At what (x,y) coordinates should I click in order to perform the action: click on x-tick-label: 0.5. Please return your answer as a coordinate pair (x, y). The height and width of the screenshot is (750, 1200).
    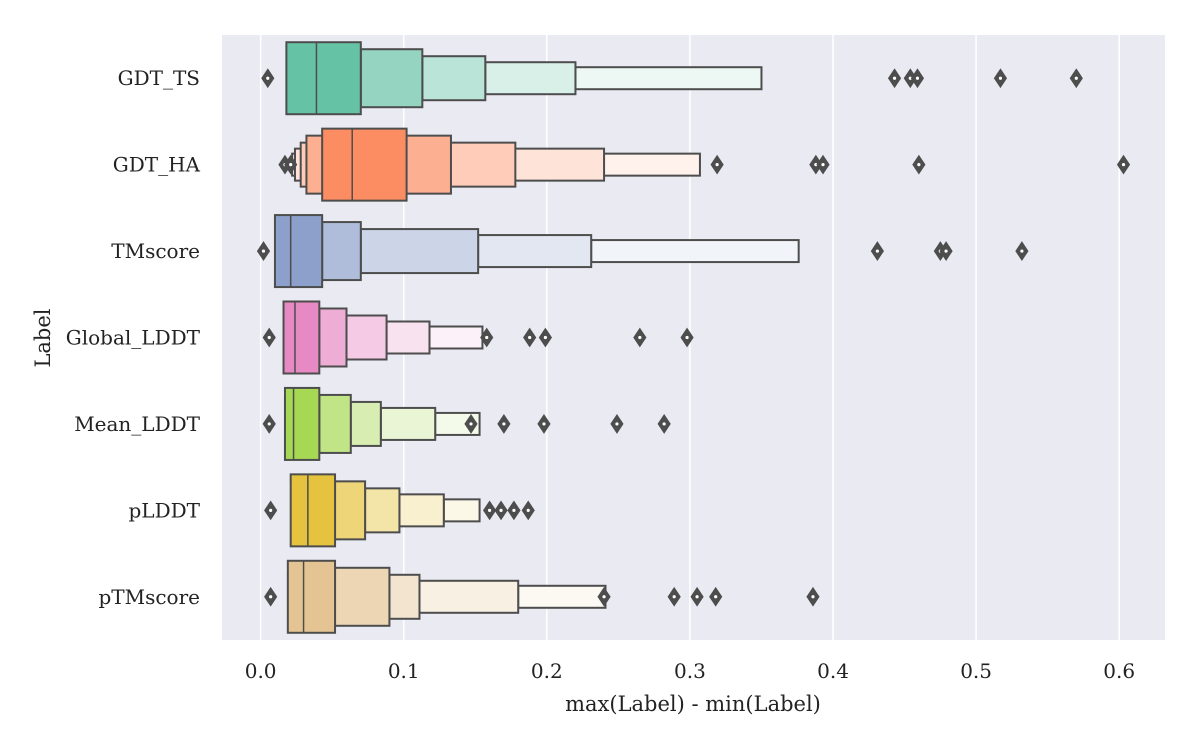
    Looking at the image, I should click on (976, 671).